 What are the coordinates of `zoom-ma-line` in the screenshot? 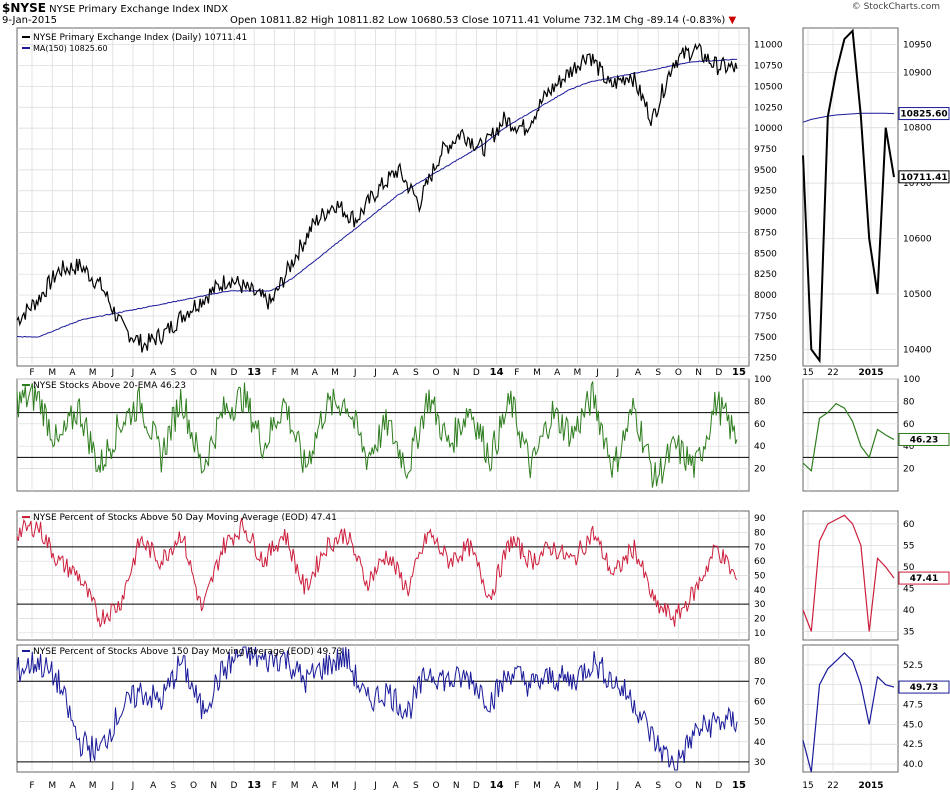 It's located at (848, 117).